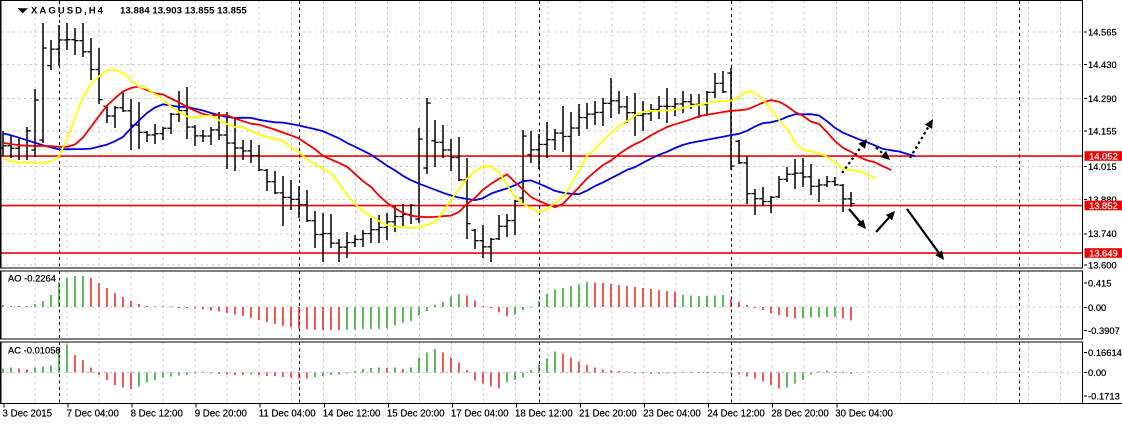 The image size is (1122, 430). Describe the element at coordinates (1102, 166) in the screenshot. I see `svg-text: 14.015` at that location.